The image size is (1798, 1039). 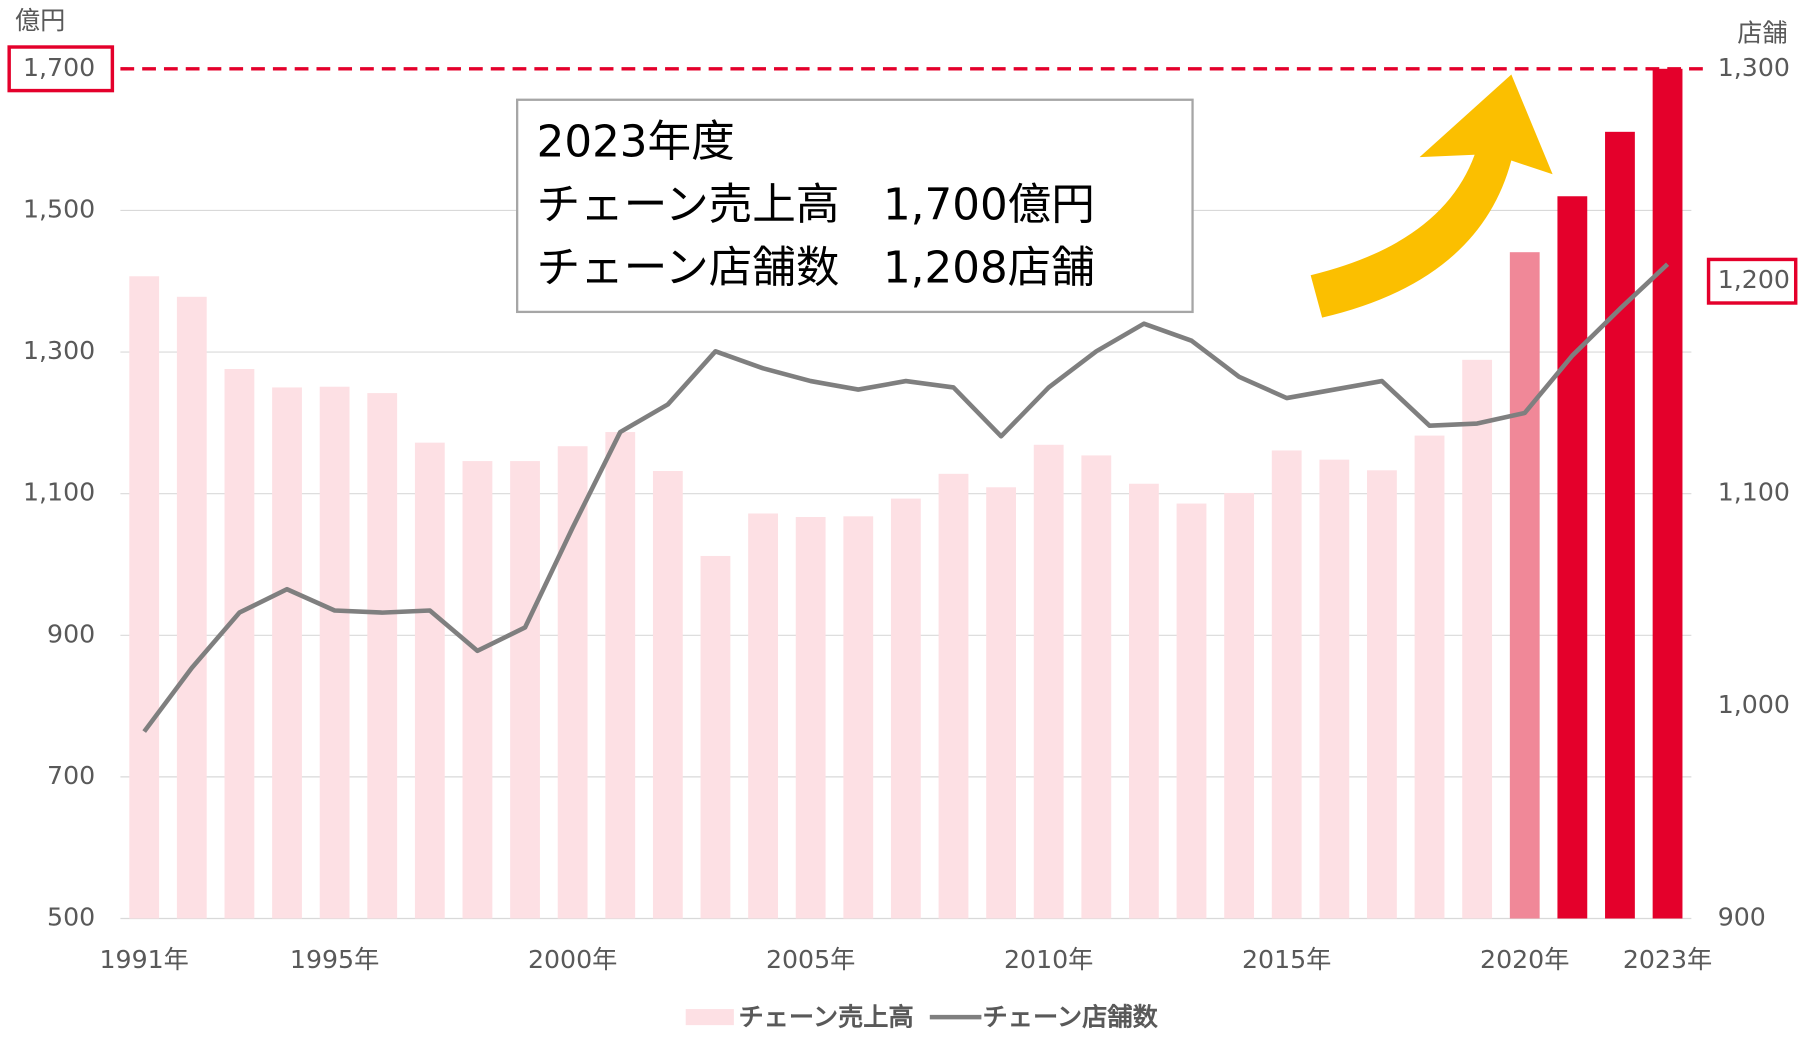 I want to click on y-unit: 億円, so click(x=40, y=20).